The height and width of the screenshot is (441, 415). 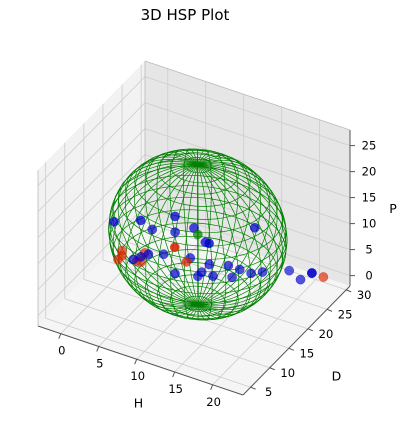 What do you see at coordinates (99, 363) in the screenshot?
I see `x-tick-label: 5` at bounding box center [99, 363].